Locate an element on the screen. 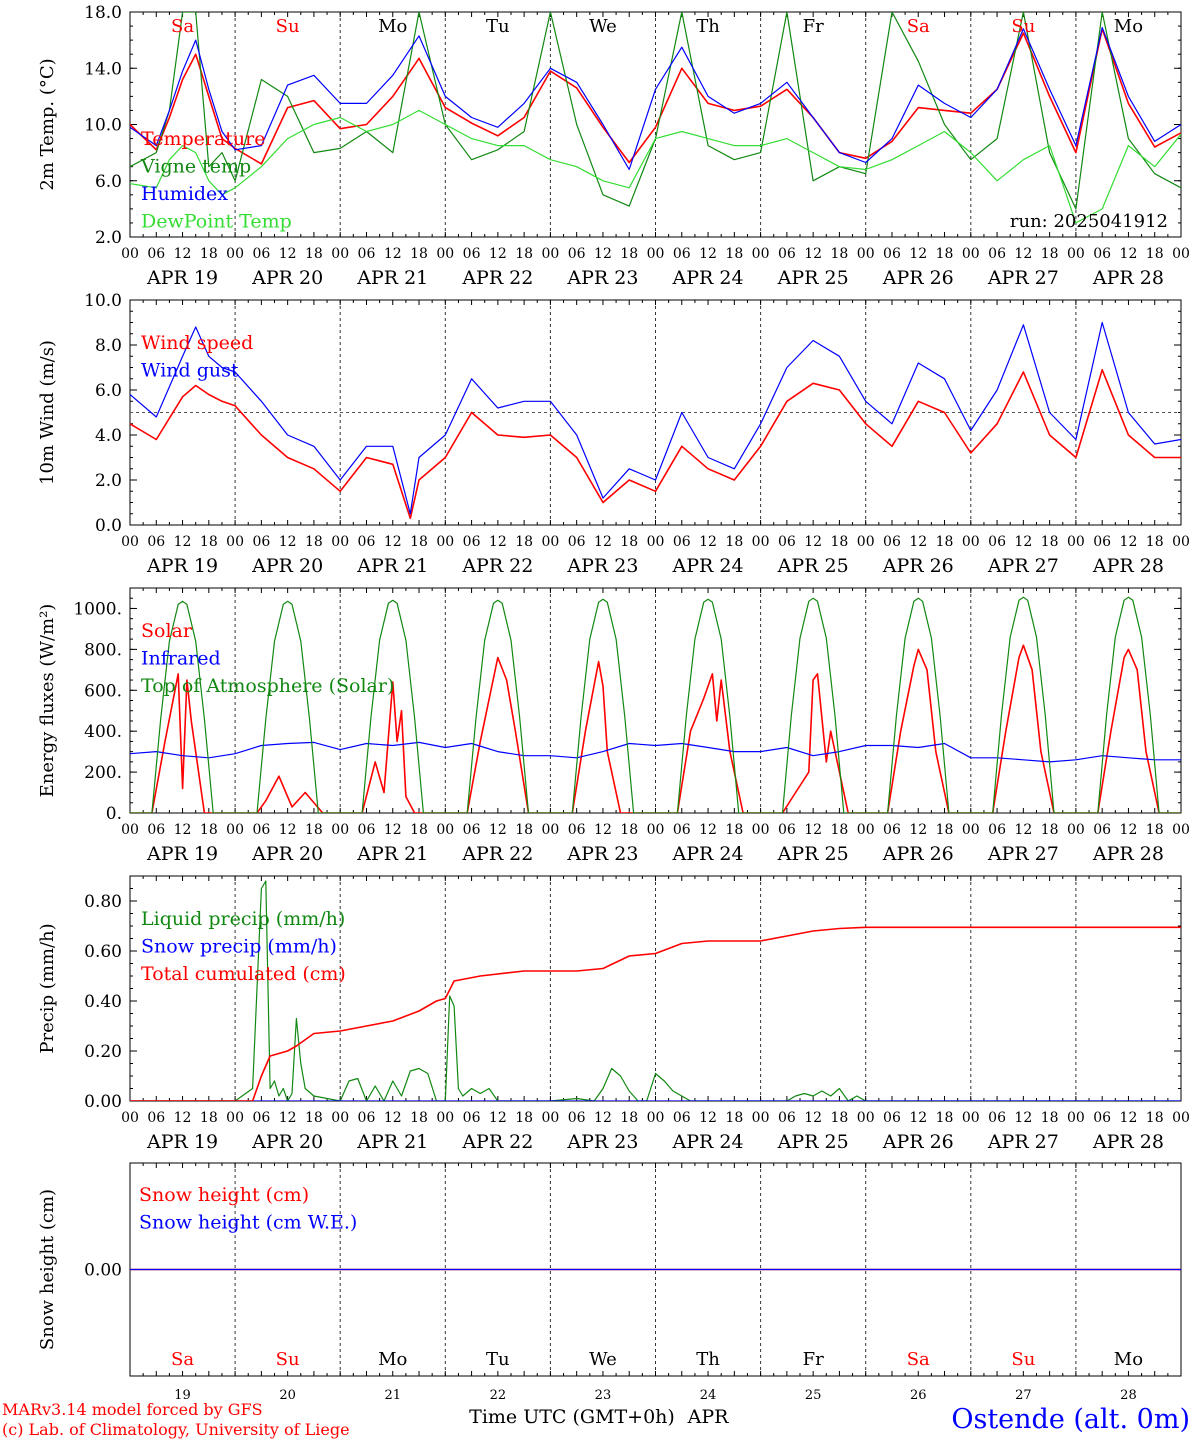 This screenshot has height=1440, width=1194. date-label: APR 24 is located at coordinates (708, 278).